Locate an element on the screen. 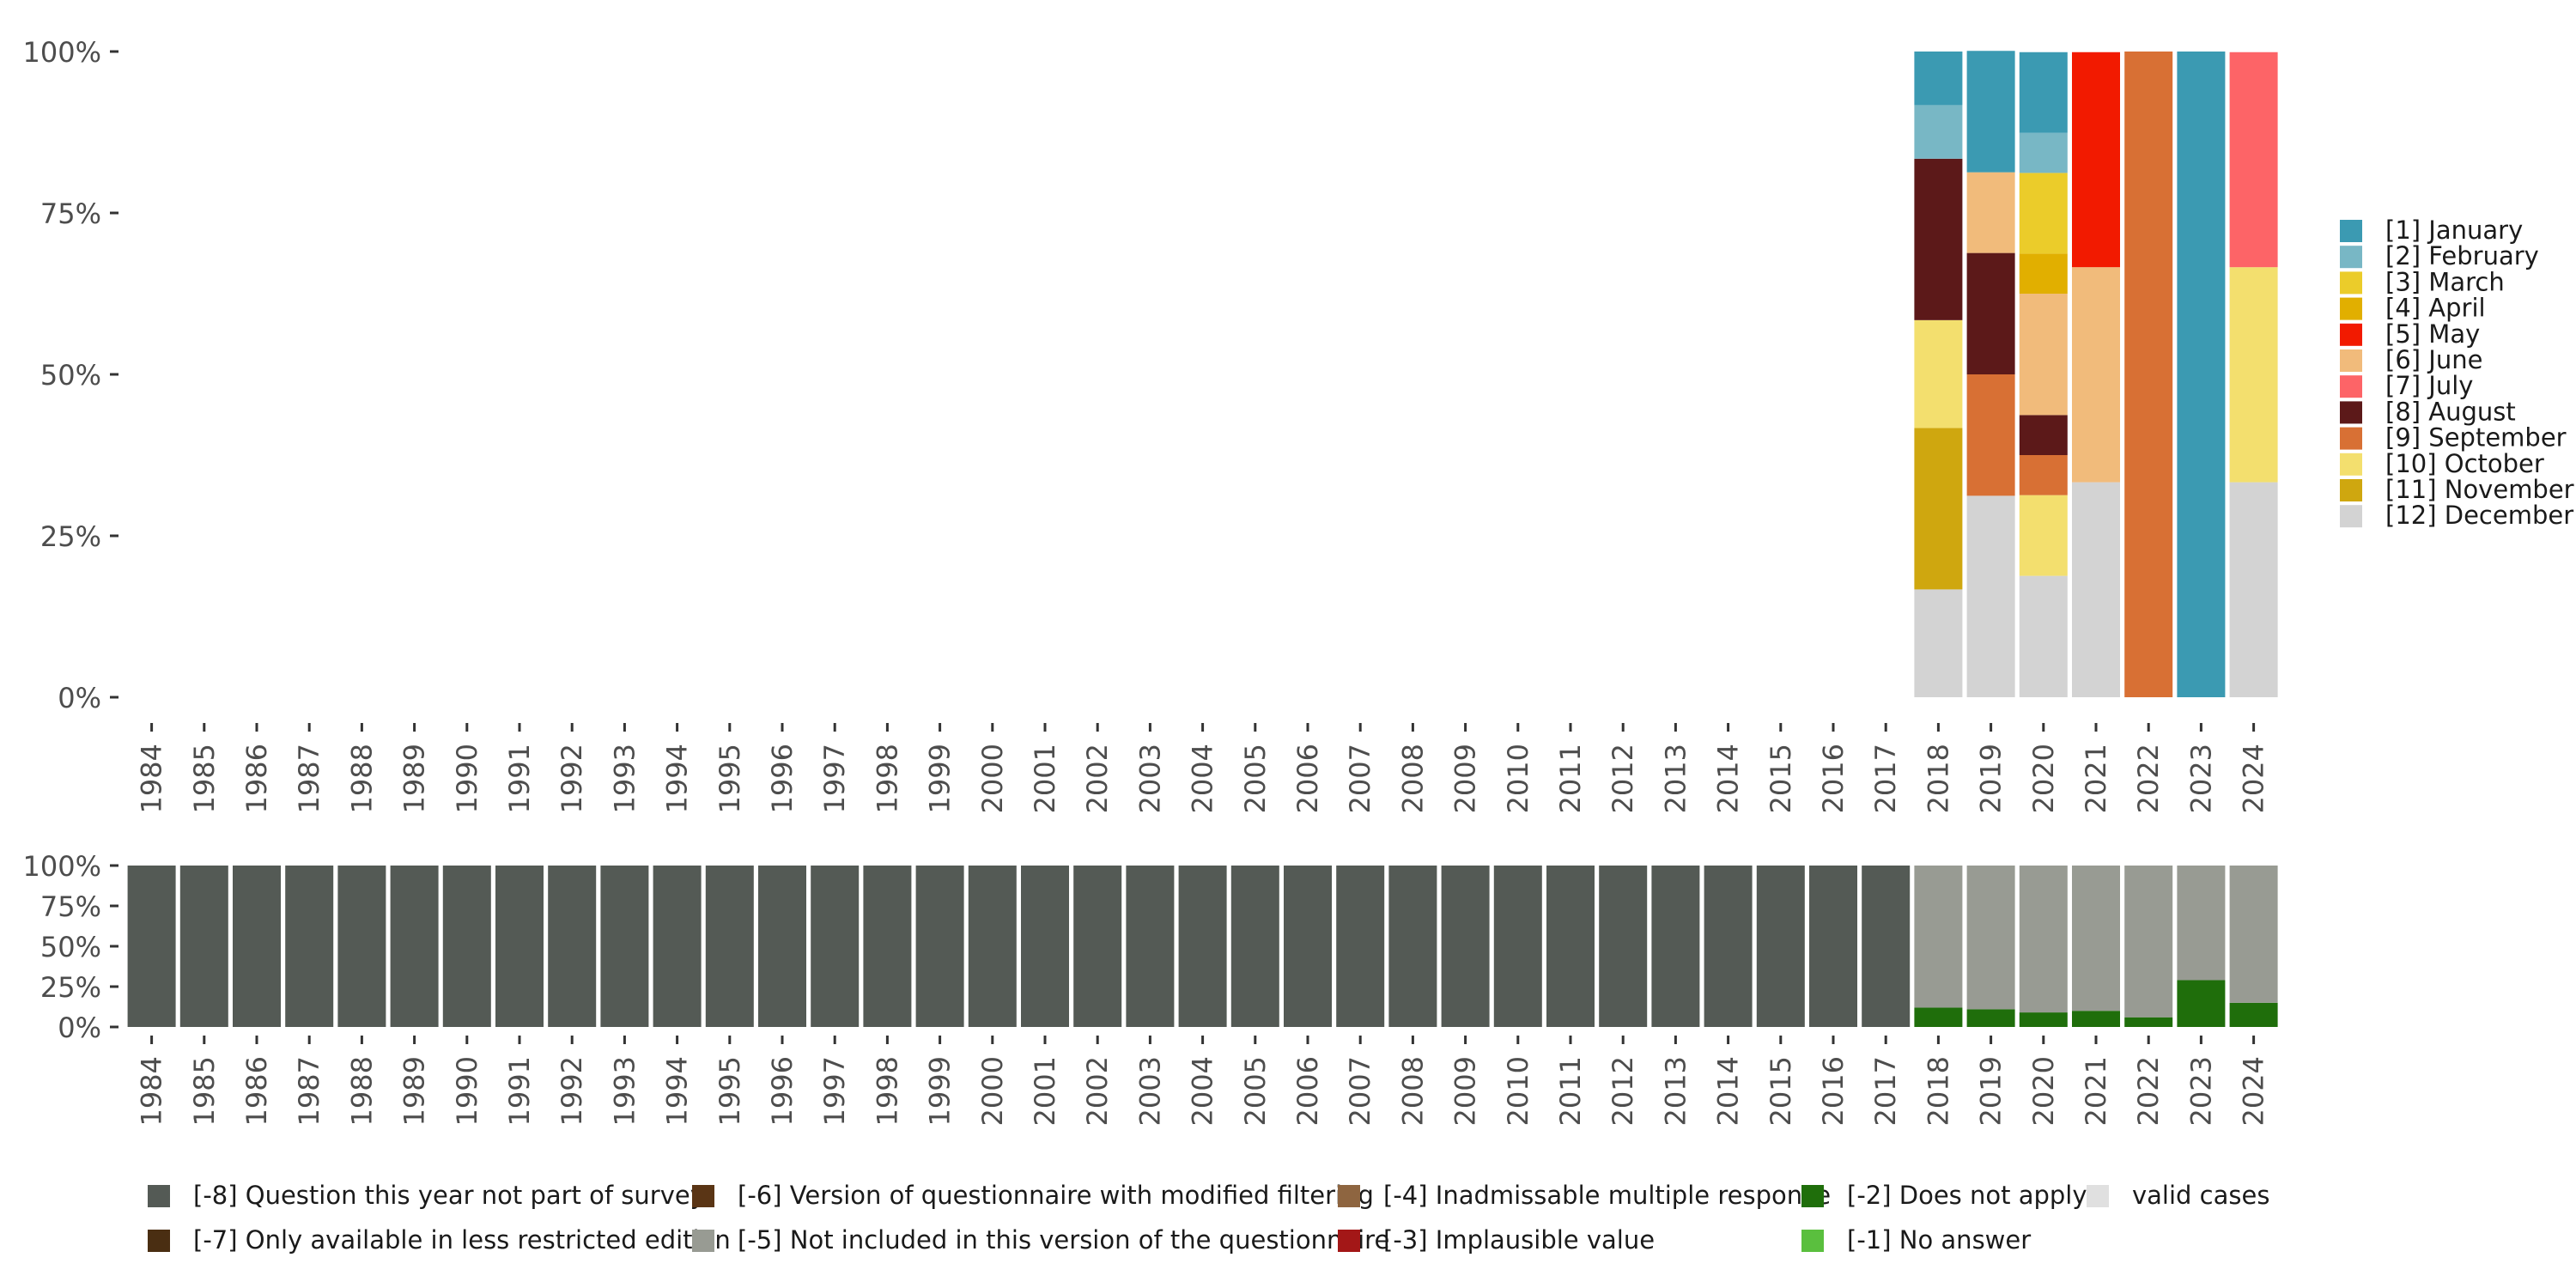 The image size is (2576, 1288). x-tick-label-1997: 1997 is located at coordinates (834, 1091).